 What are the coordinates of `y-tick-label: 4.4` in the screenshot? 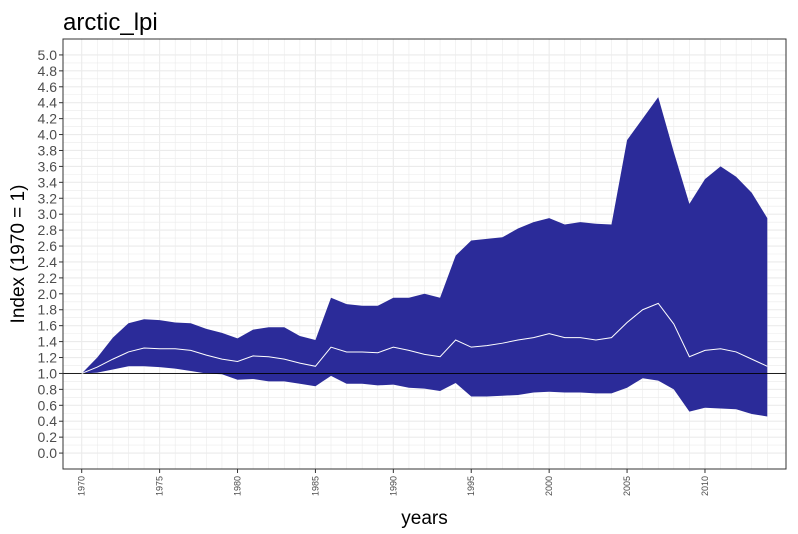 It's located at (48, 103).